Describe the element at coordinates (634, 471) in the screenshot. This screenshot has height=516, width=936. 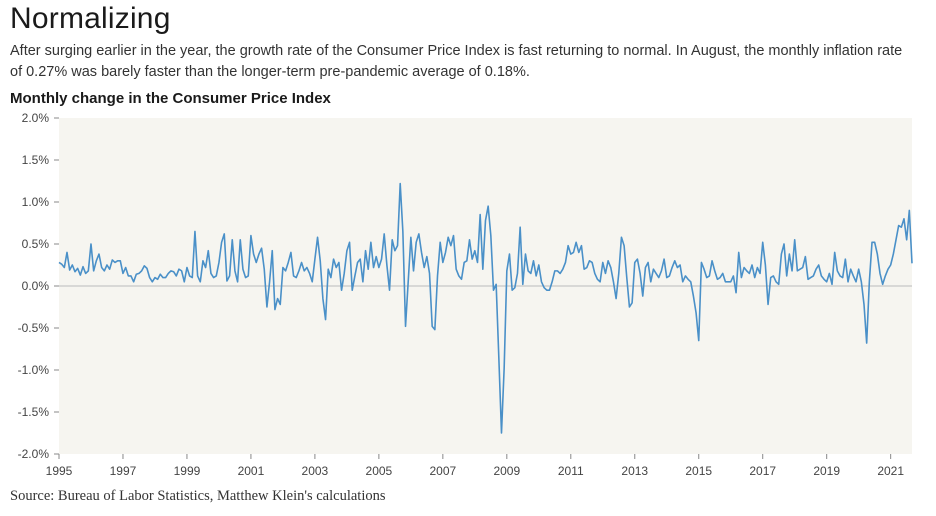
I see `x-tick-label: 2013` at that location.